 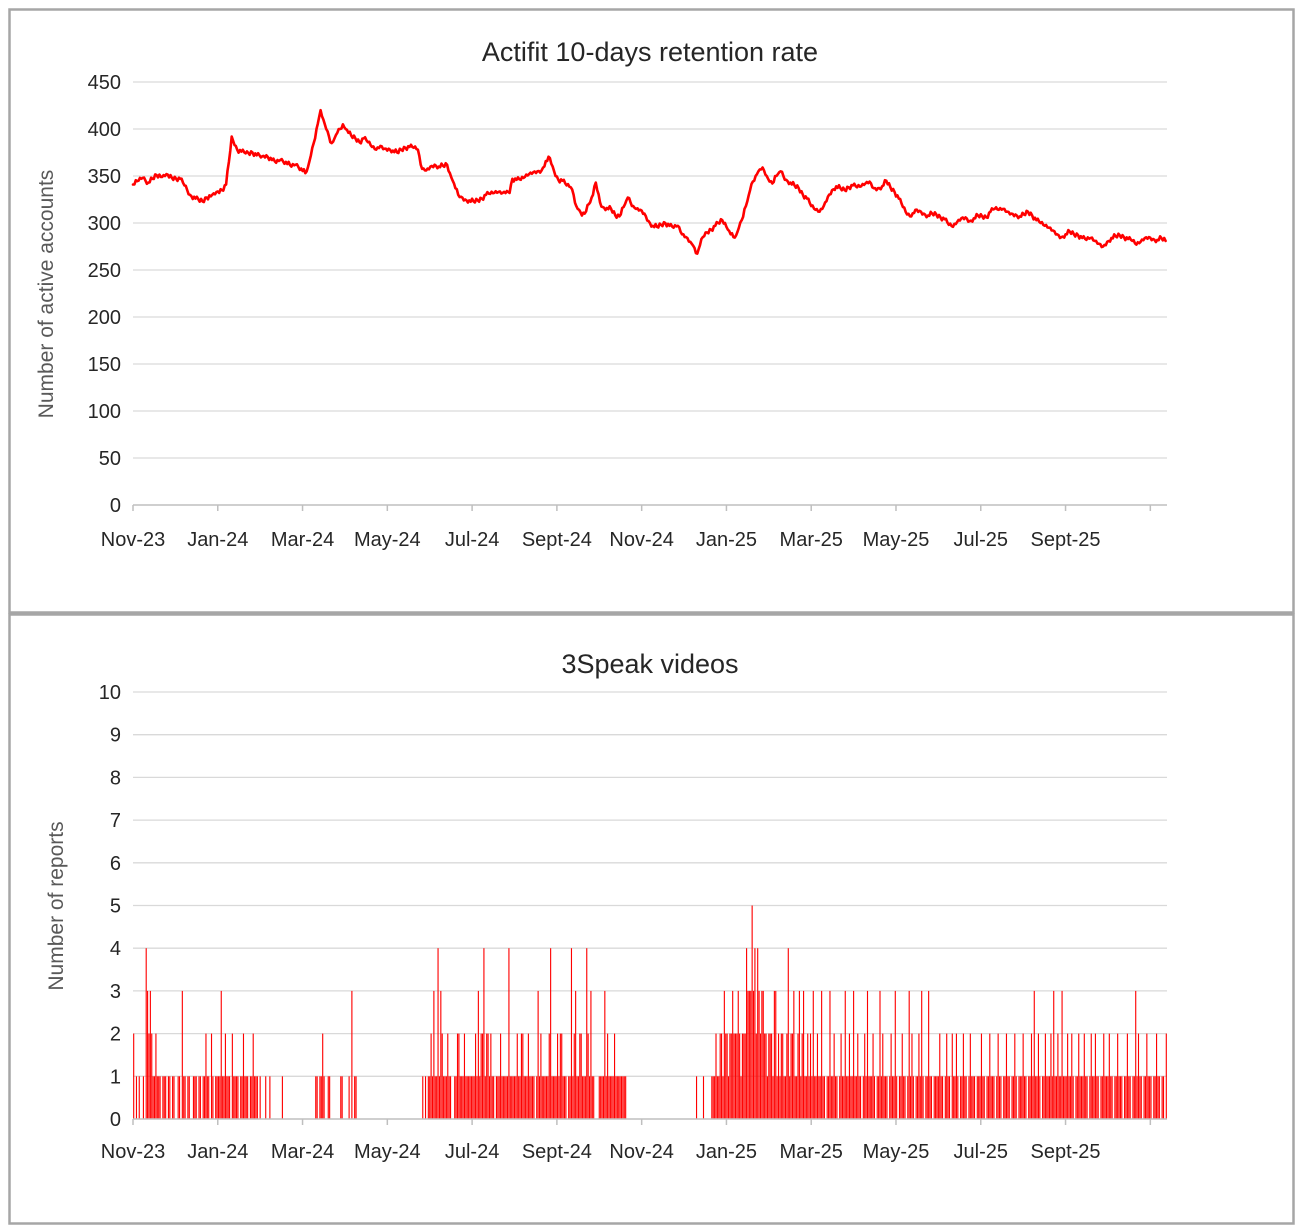 What do you see at coordinates (650, 52) in the screenshot?
I see `retention-chart-title: Actifit 10-days retention rate` at bounding box center [650, 52].